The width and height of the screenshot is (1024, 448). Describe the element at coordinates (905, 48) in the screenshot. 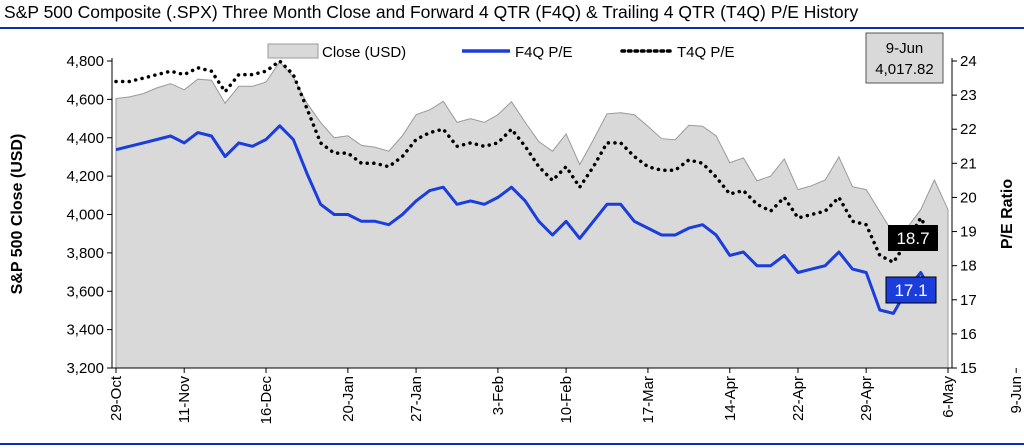

I see `close-date-label: 9-Jun` at that location.